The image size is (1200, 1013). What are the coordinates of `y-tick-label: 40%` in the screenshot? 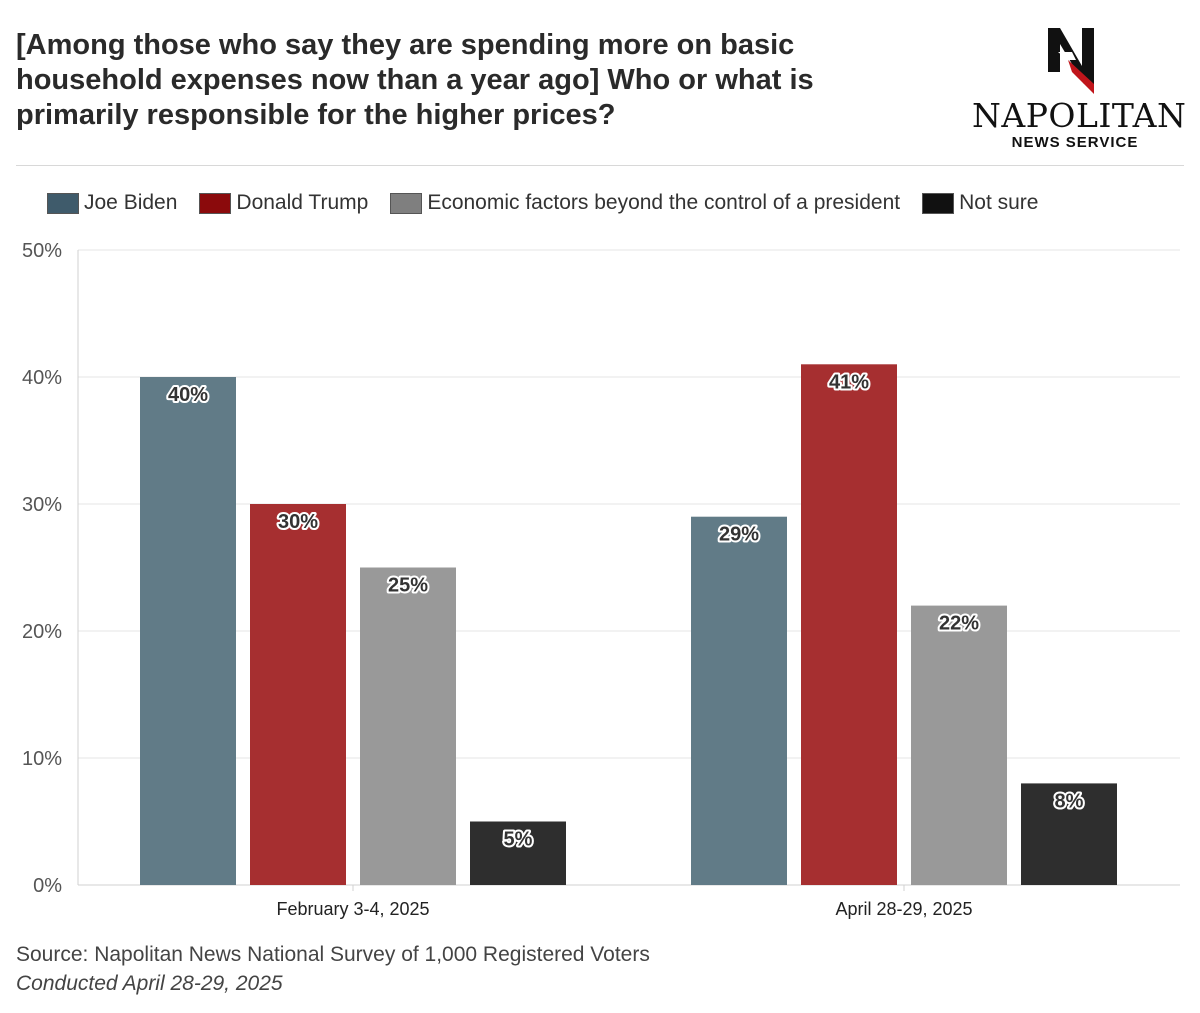 It's located at (42, 378).